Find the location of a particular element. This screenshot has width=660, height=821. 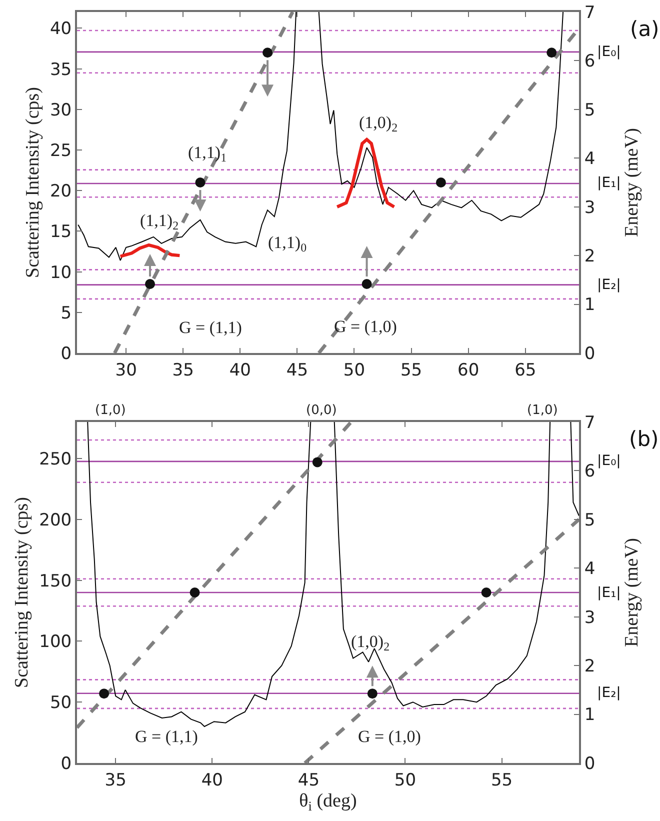

y-tick-label: 20 is located at coordinates (61, 192).